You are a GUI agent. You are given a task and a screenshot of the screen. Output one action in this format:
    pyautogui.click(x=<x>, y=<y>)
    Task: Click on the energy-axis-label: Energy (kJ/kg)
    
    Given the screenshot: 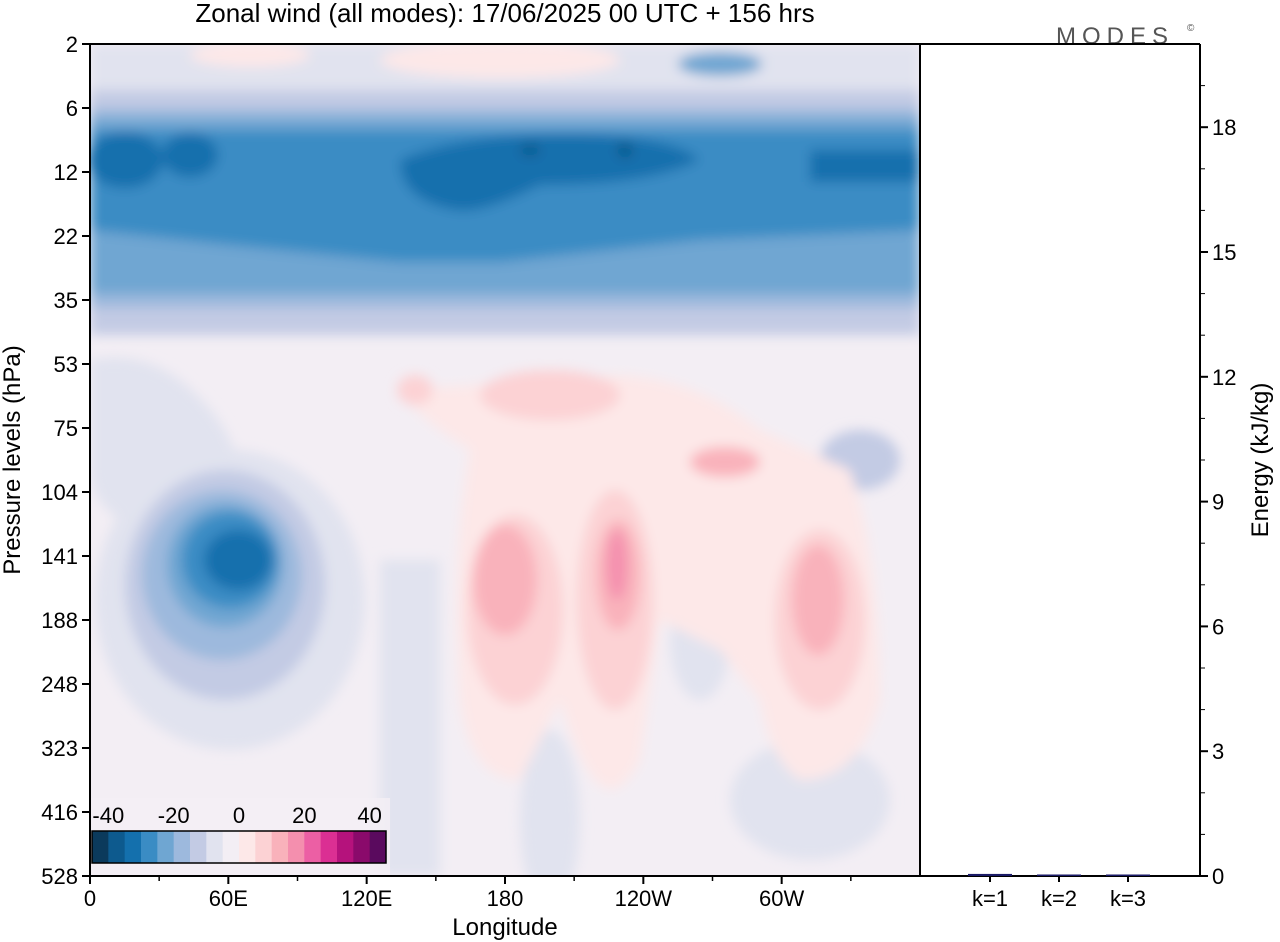 What is the action you would take?
    pyautogui.click(x=1260, y=460)
    